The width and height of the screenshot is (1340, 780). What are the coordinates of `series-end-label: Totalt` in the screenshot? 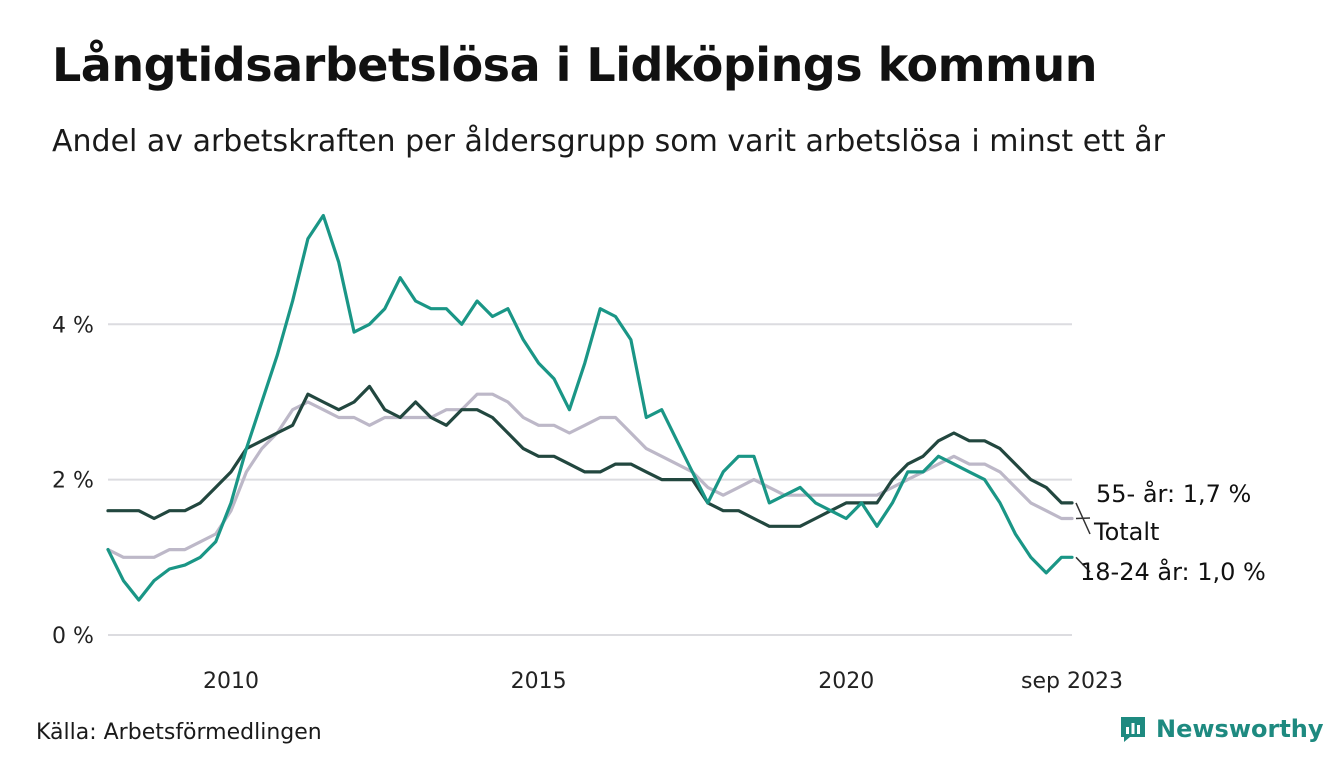 It's located at (1126, 532).